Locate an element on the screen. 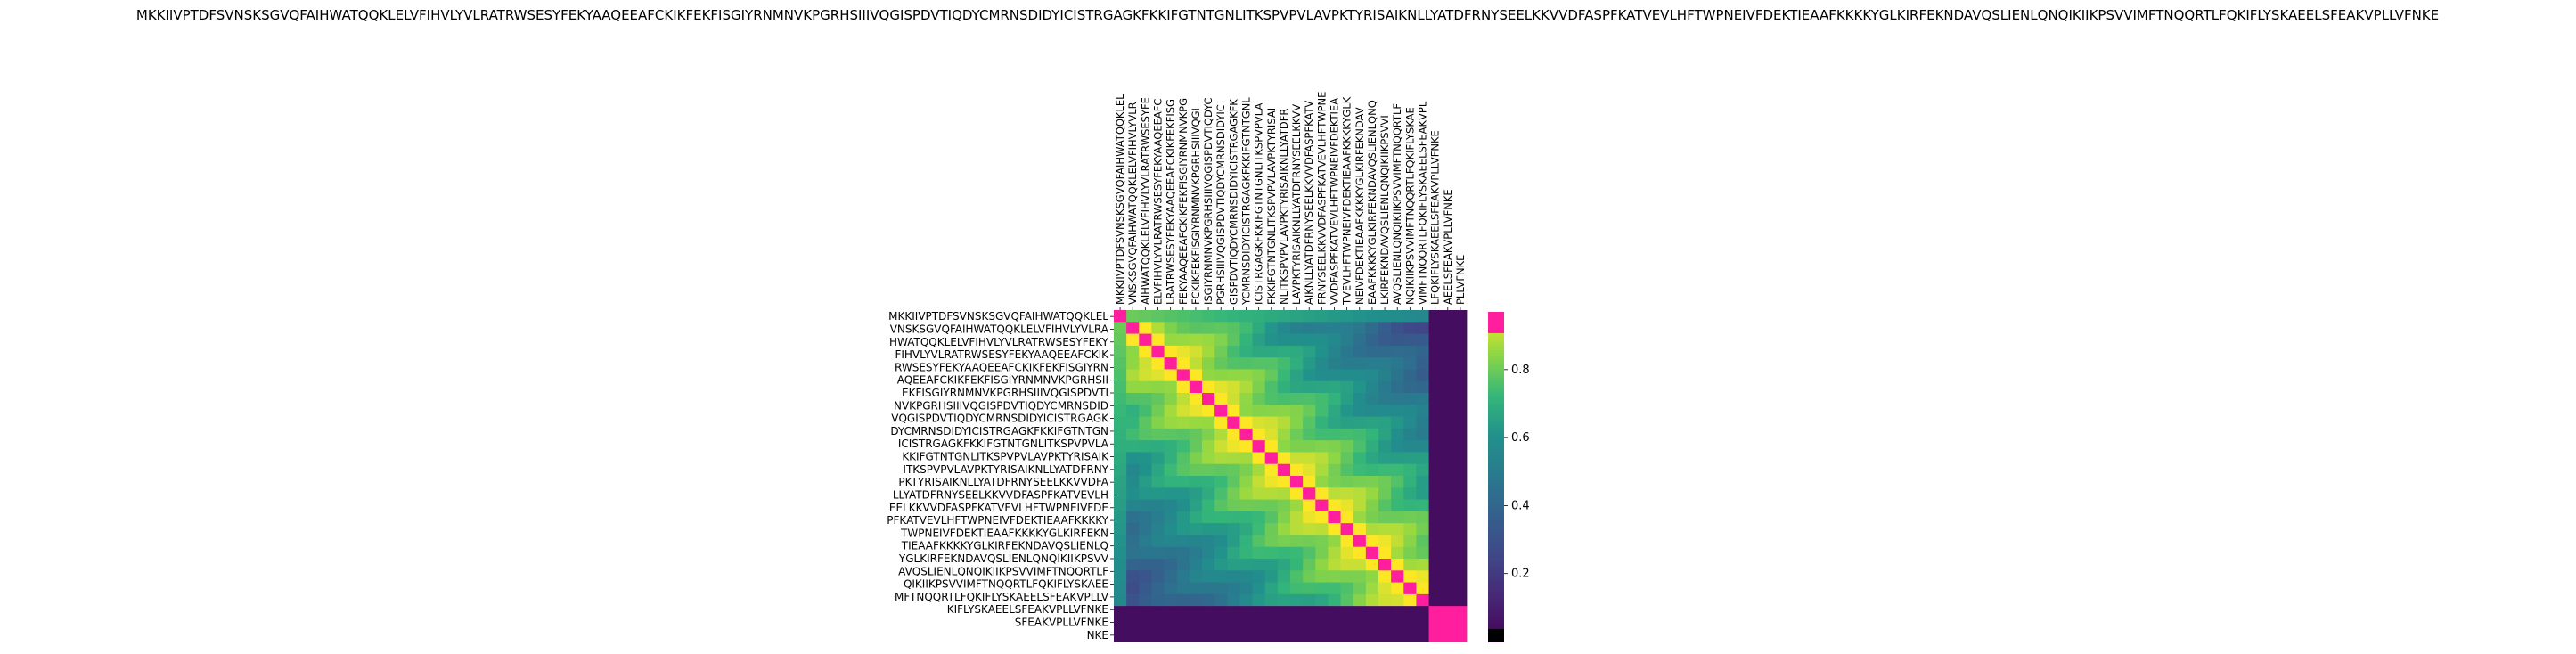 This screenshot has height=654, width=2576. y-tick-label: DYCMRNSDIDYICISTRGAGKFKKIFGTNTGN is located at coordinates (999, 431).